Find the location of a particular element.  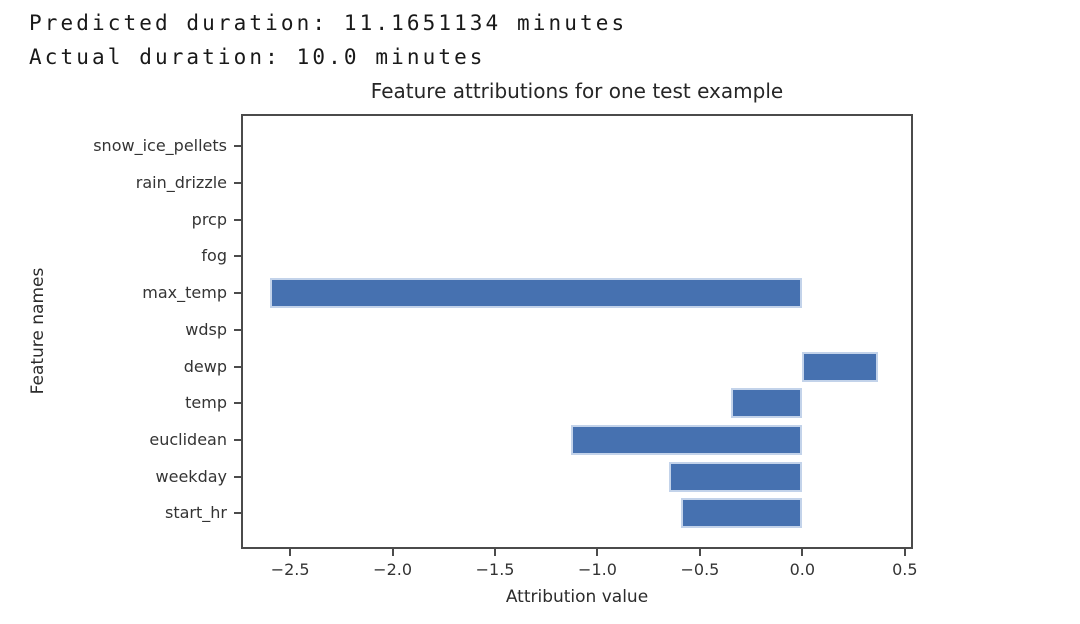

ytick-mark-wdsp is located at coordinates (237, 329).